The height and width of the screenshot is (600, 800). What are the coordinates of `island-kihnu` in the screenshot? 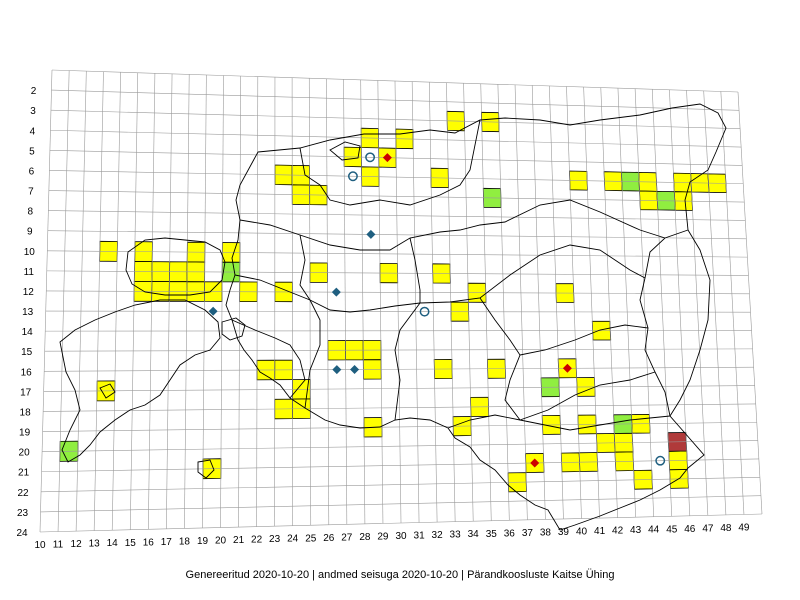 It's located at (206, 469).